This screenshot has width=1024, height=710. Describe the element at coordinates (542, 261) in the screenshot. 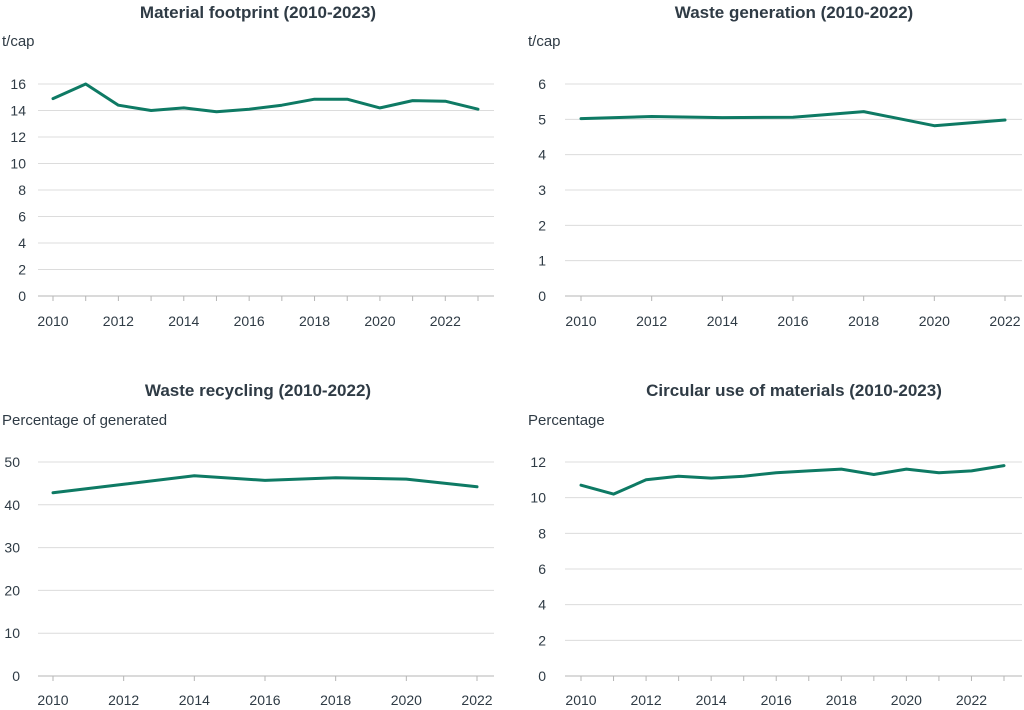

I see `y-tick-label: 1` at that location.